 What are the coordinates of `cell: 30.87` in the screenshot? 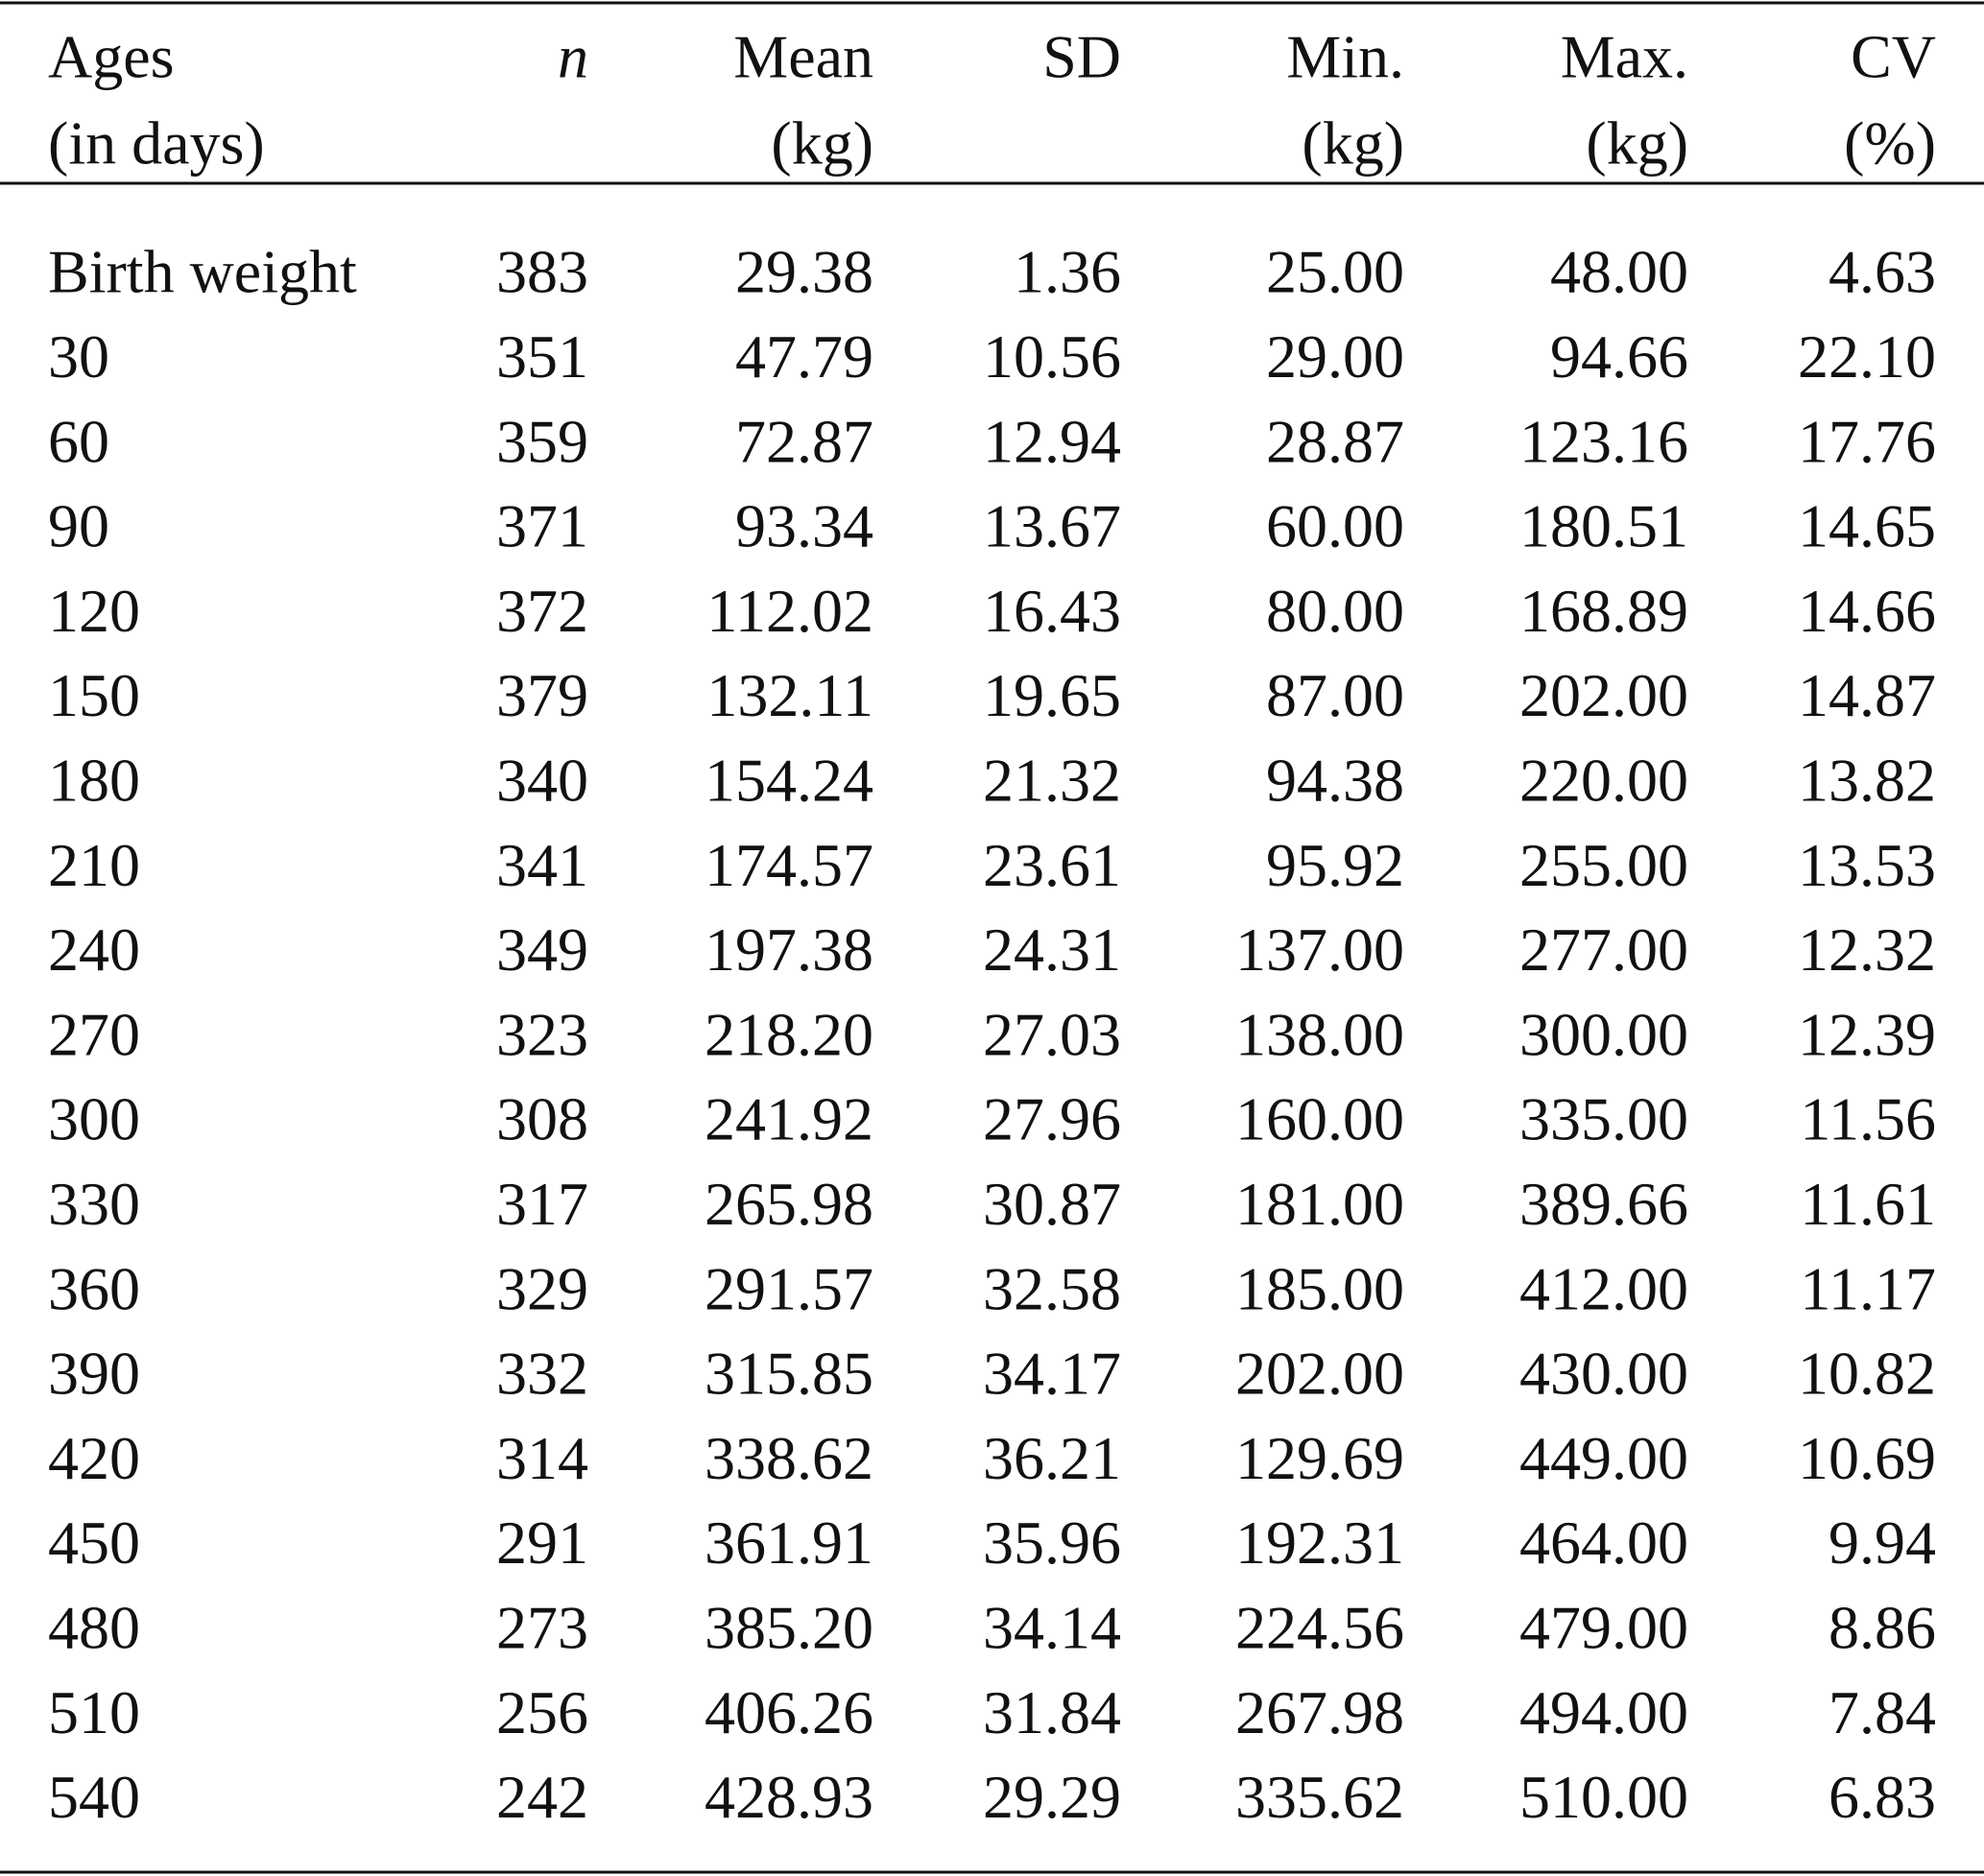 It's located at (1052, 1204).